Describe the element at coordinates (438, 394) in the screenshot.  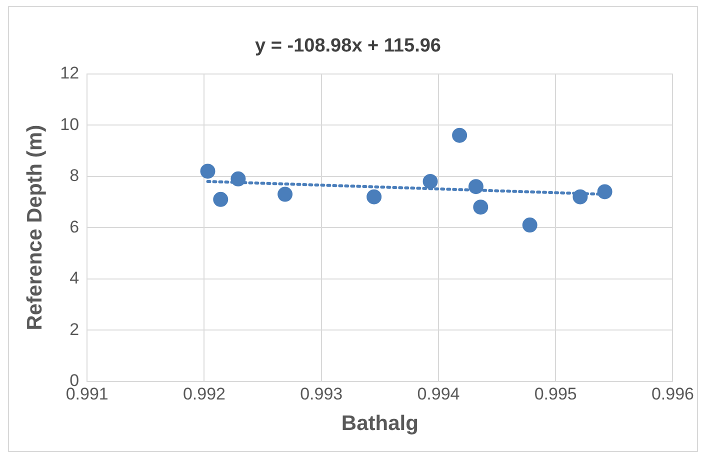
I see `x-tick-label: 0.994` at that location.